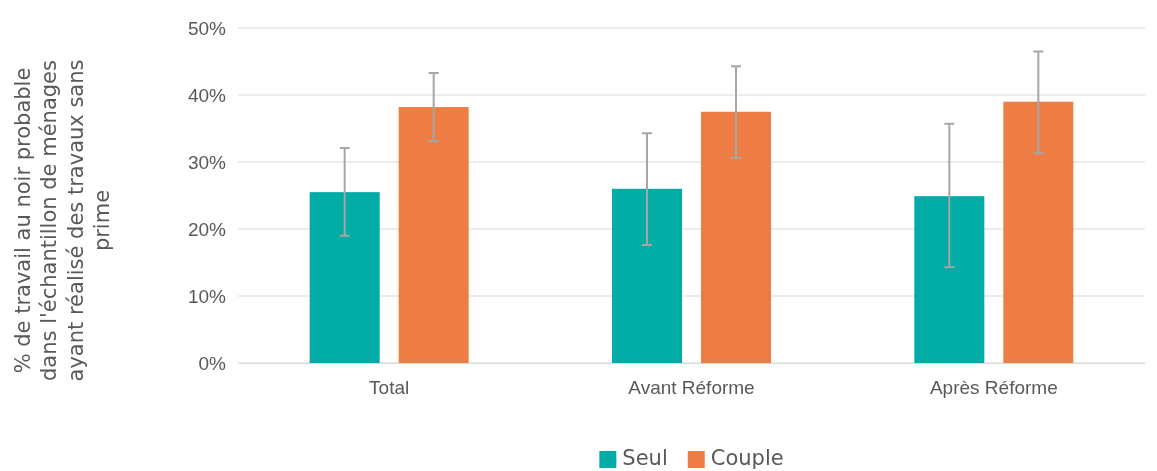  I want to click on y-axis-title: % de travail au noir probable dans l'échantillon de ménages ayant réalisé des travaux sans prime, so click(62, 220).